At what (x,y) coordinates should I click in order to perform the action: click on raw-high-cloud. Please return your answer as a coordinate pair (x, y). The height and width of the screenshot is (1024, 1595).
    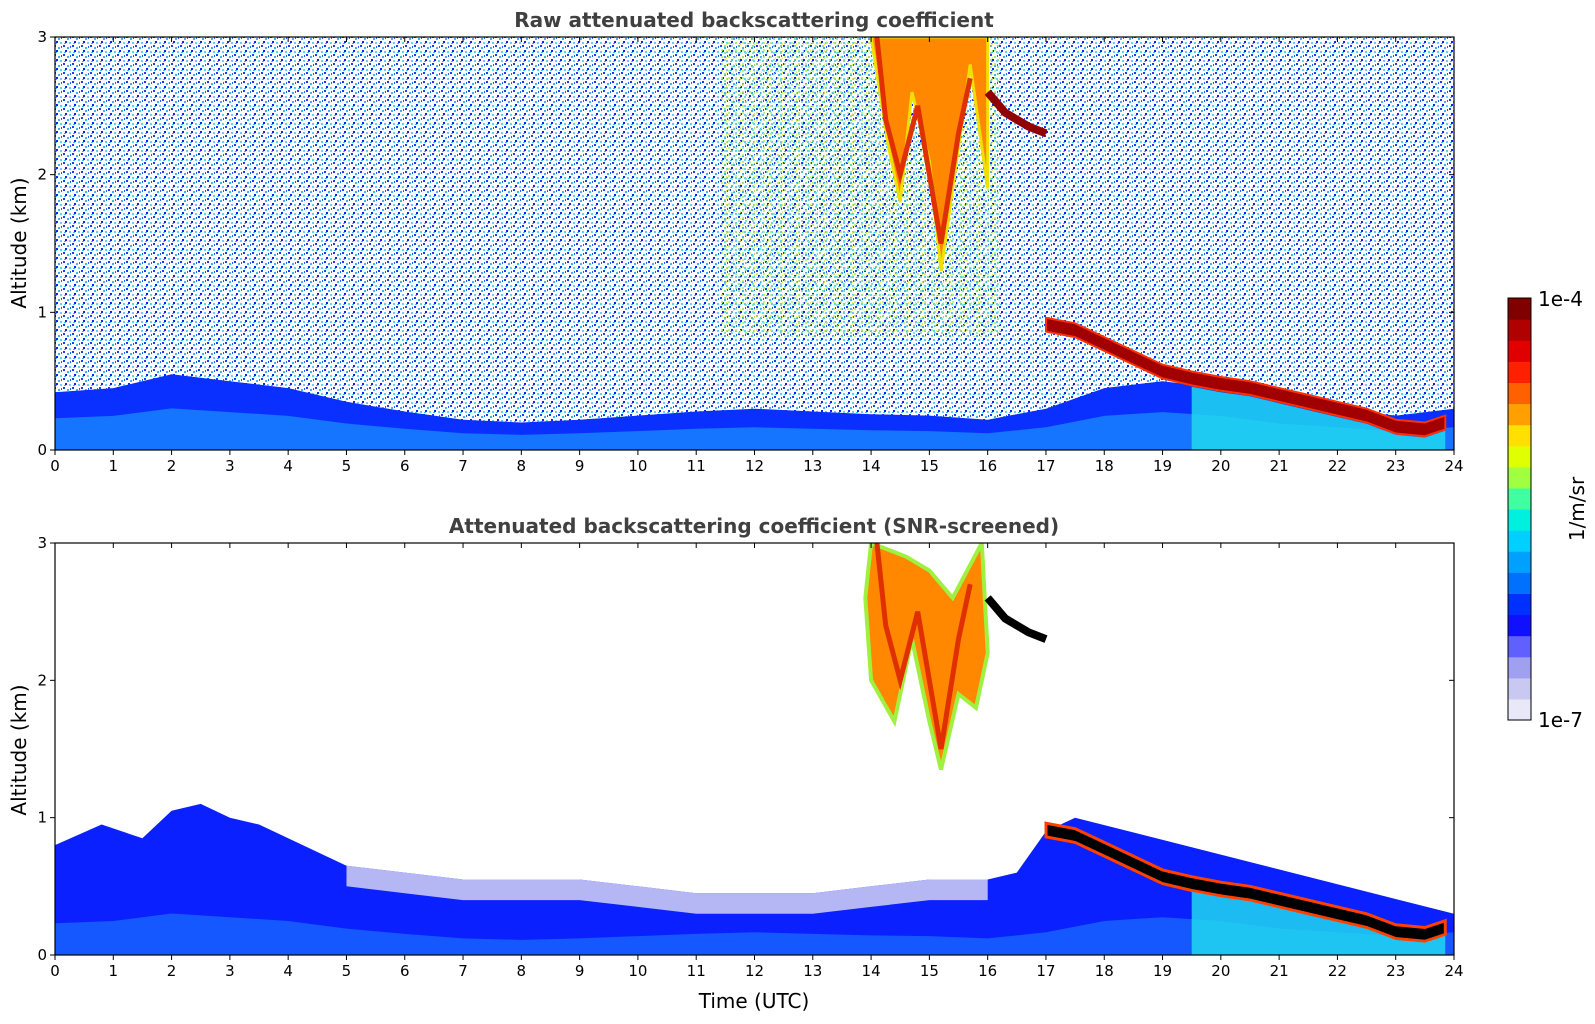
    Looking at the image, I should click on (929, 154).